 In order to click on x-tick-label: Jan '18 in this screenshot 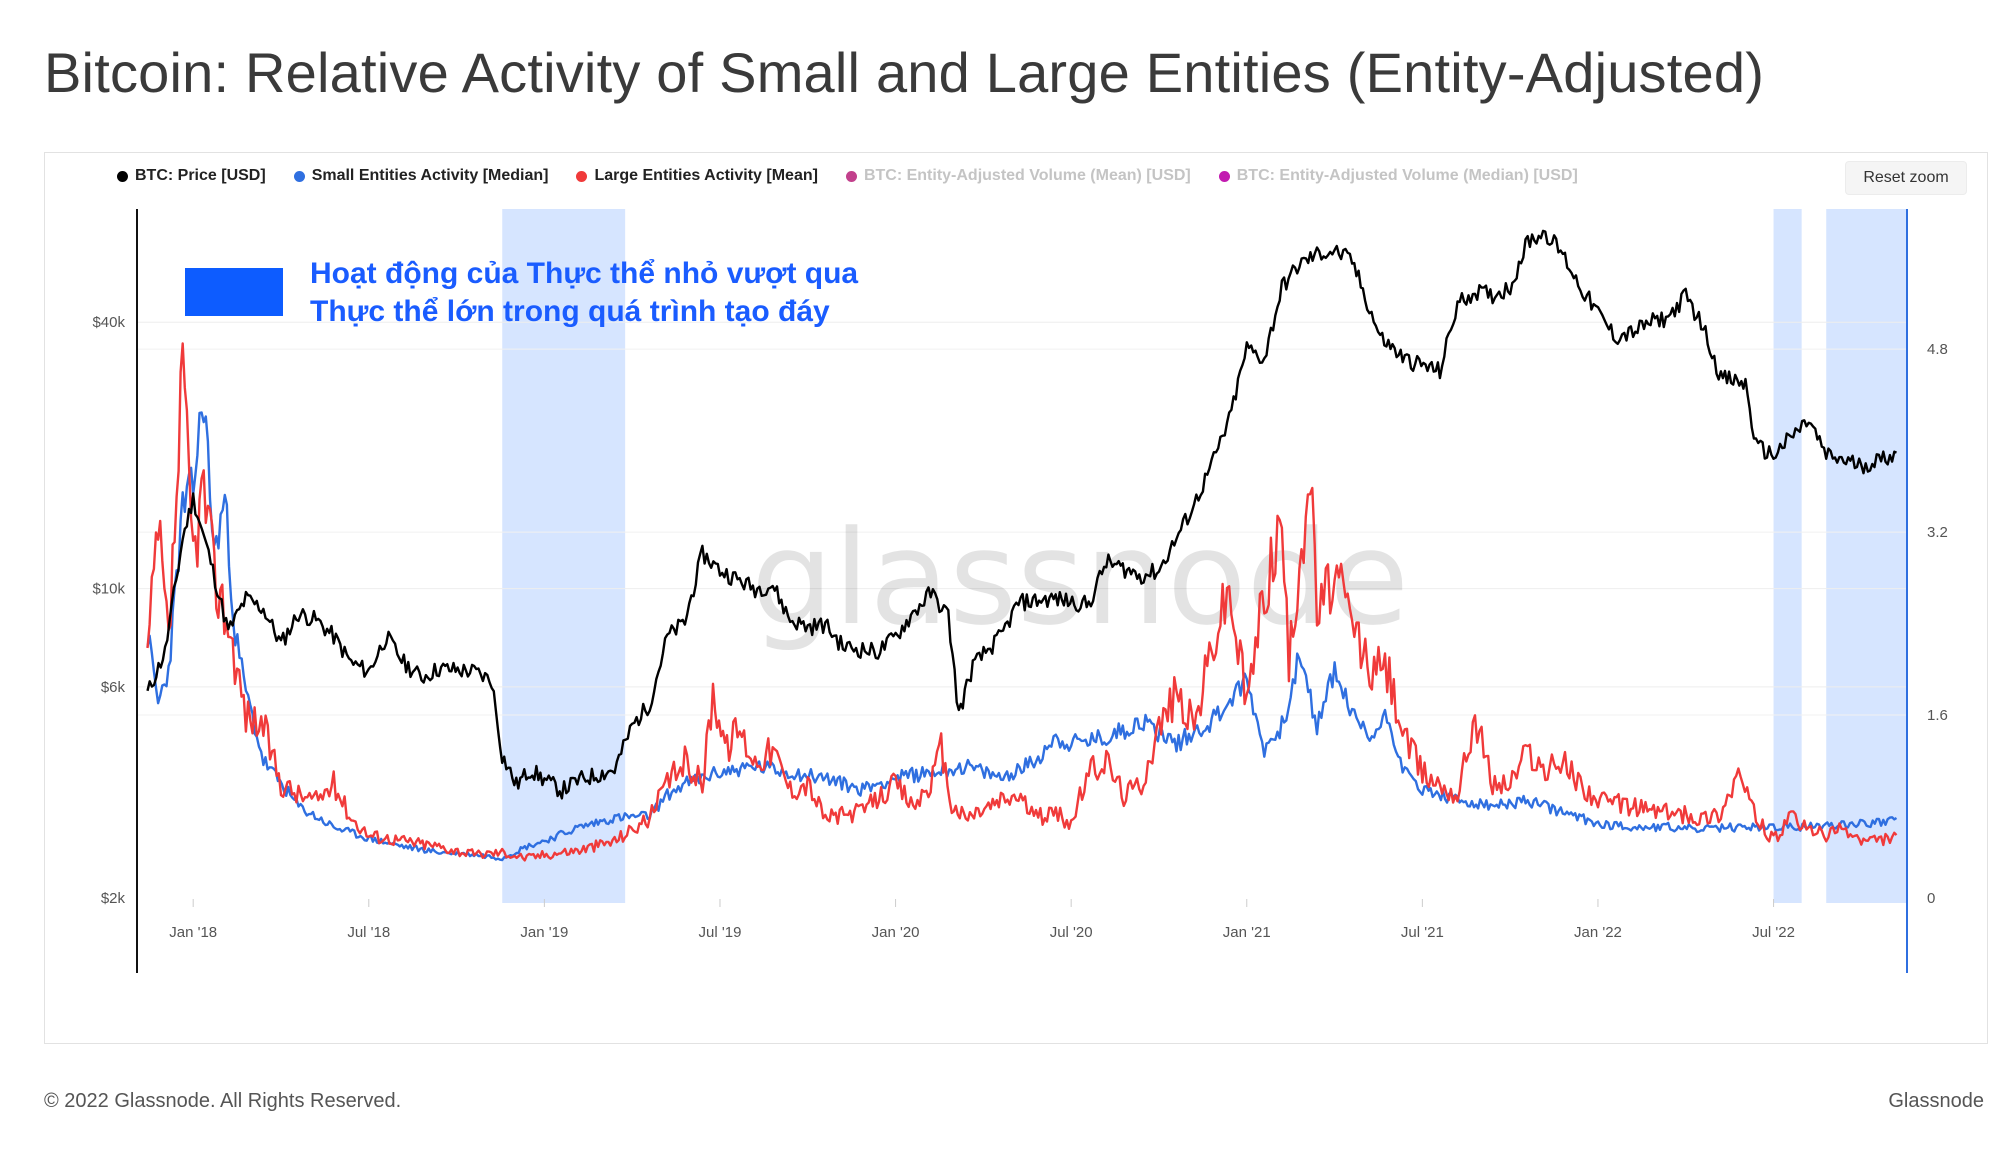, I will do `click(193, 932)`.